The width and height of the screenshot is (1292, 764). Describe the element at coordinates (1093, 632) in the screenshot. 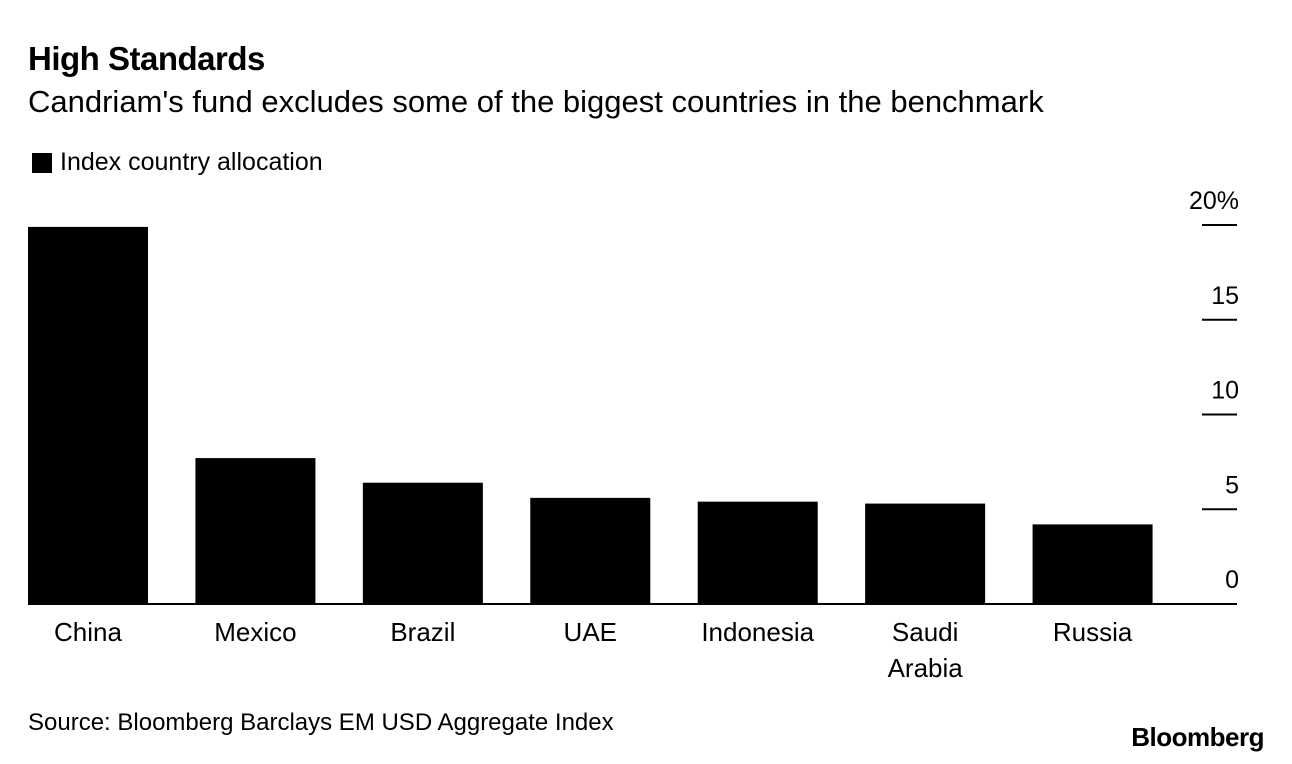

I see `x-tick-label: Russia` at that location.